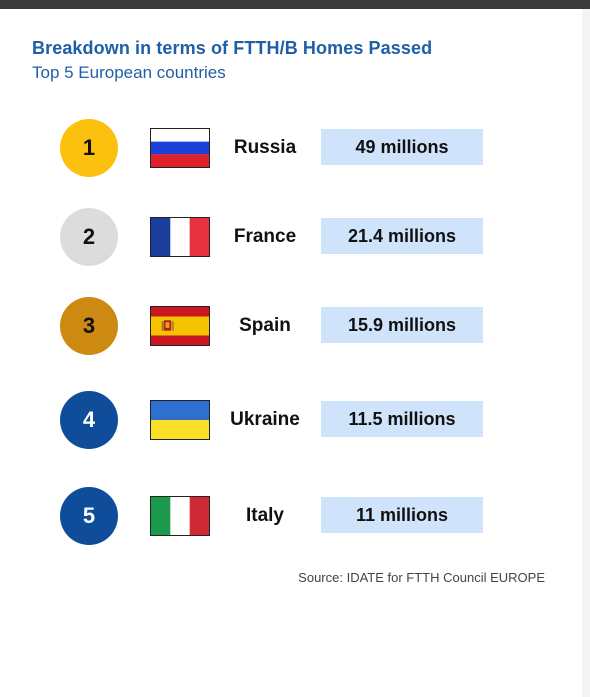 The height and width of the screenshot is (697, 590). I want to click on ranking-row-1: 1 Russia 49 millions, so click(295, 149).